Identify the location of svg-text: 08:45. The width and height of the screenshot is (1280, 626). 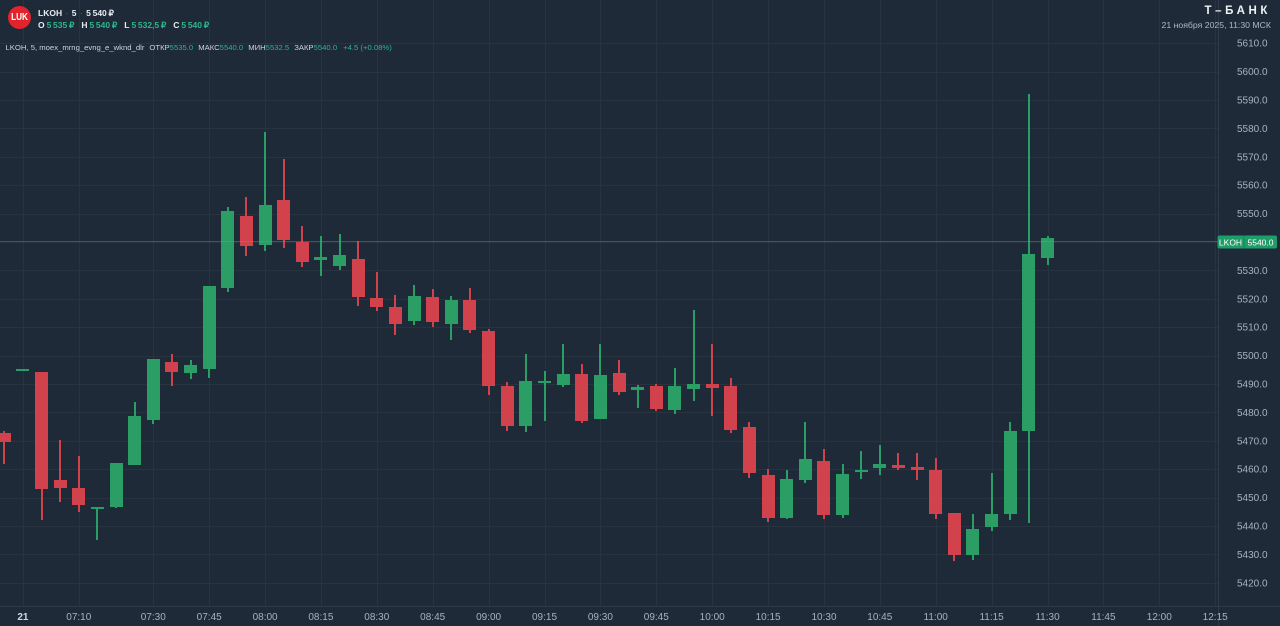
(432, 617).